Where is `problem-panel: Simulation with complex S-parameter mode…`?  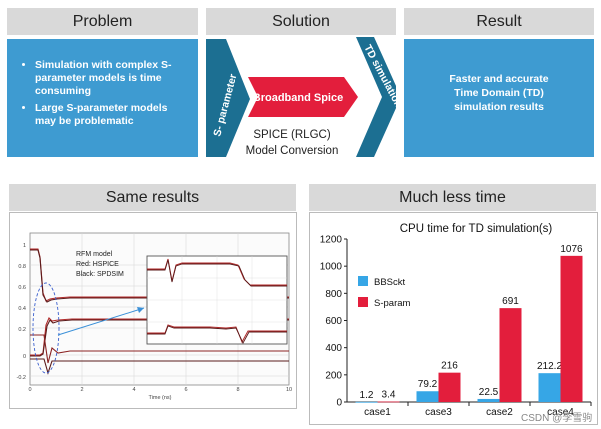
problem-panel: Simulation with complex S-parameter mode… is located at coordinates (102, 98).